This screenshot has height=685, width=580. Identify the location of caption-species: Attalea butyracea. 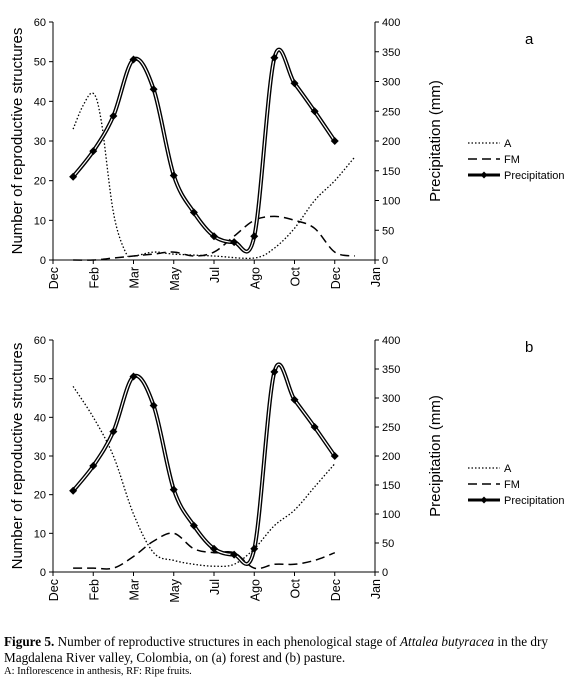
(447, 641).